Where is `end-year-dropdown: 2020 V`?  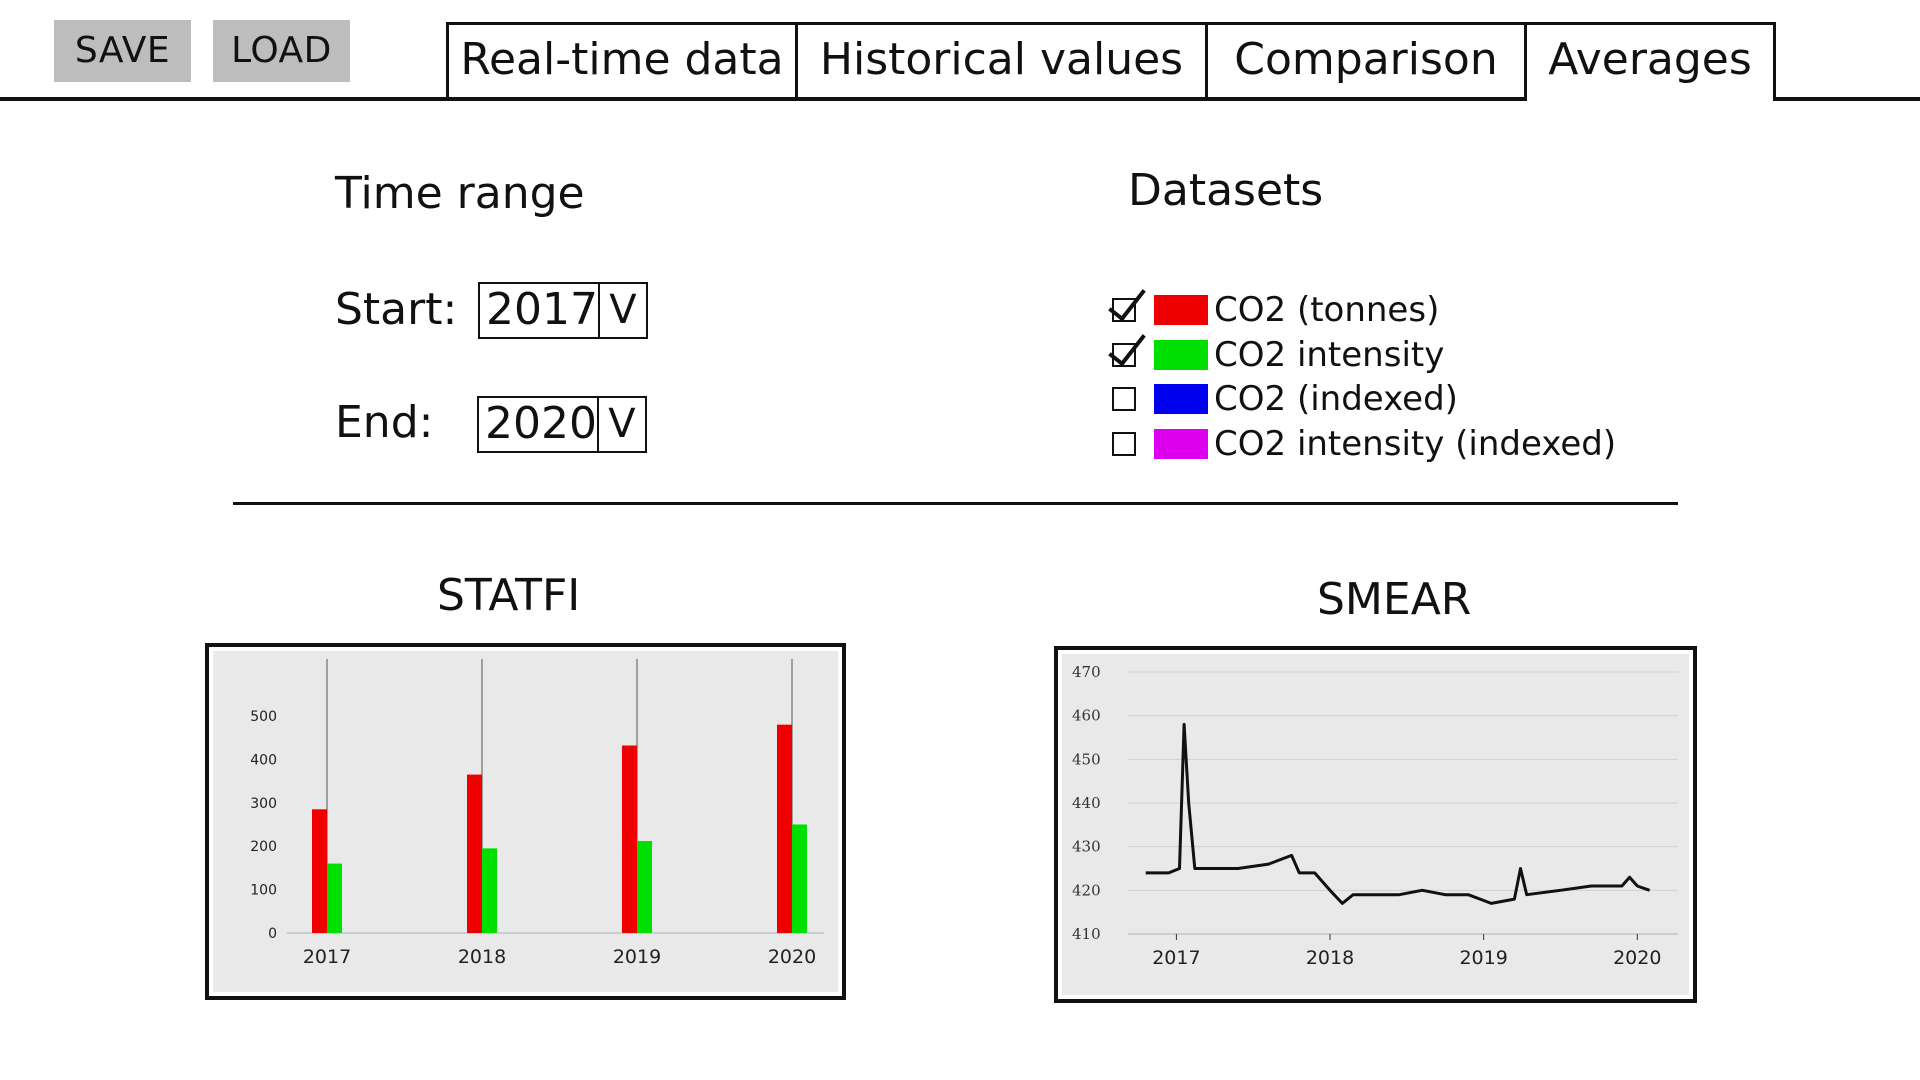
end-year-dropdown: 2020 V is located at coordinates (562, 424).